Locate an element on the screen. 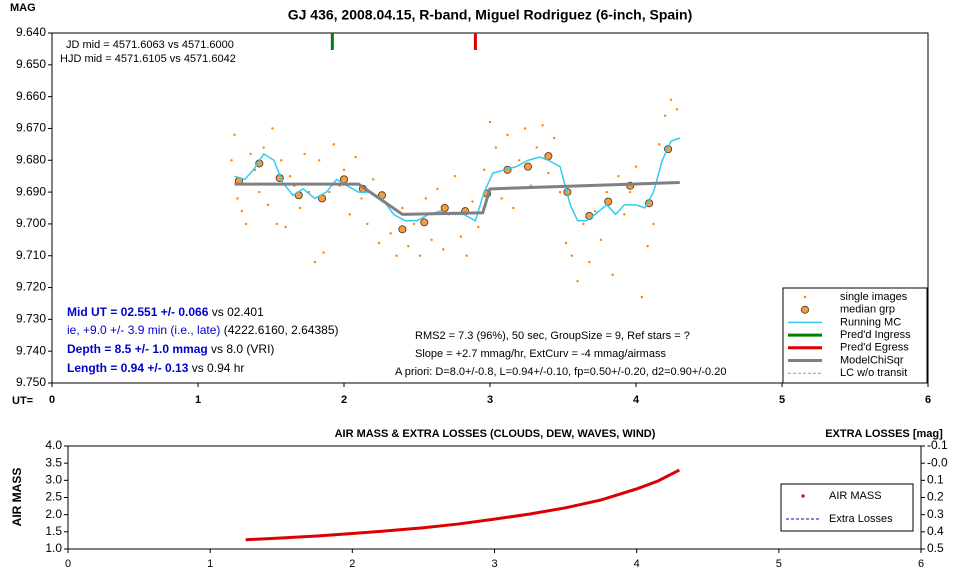 This screenshot has width=955, height=576. y-axis-label: MAG is located at coordinates (23, 8).